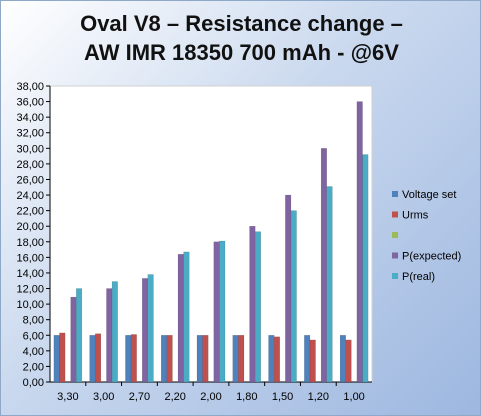 This screenshot has width=481, height=416. I want to click on y-tick-label: 32,00, so click(30, 134).